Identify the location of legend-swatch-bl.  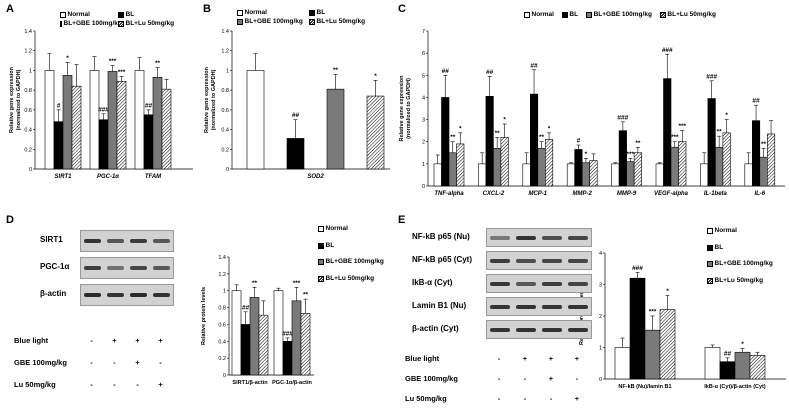
(710, 247).